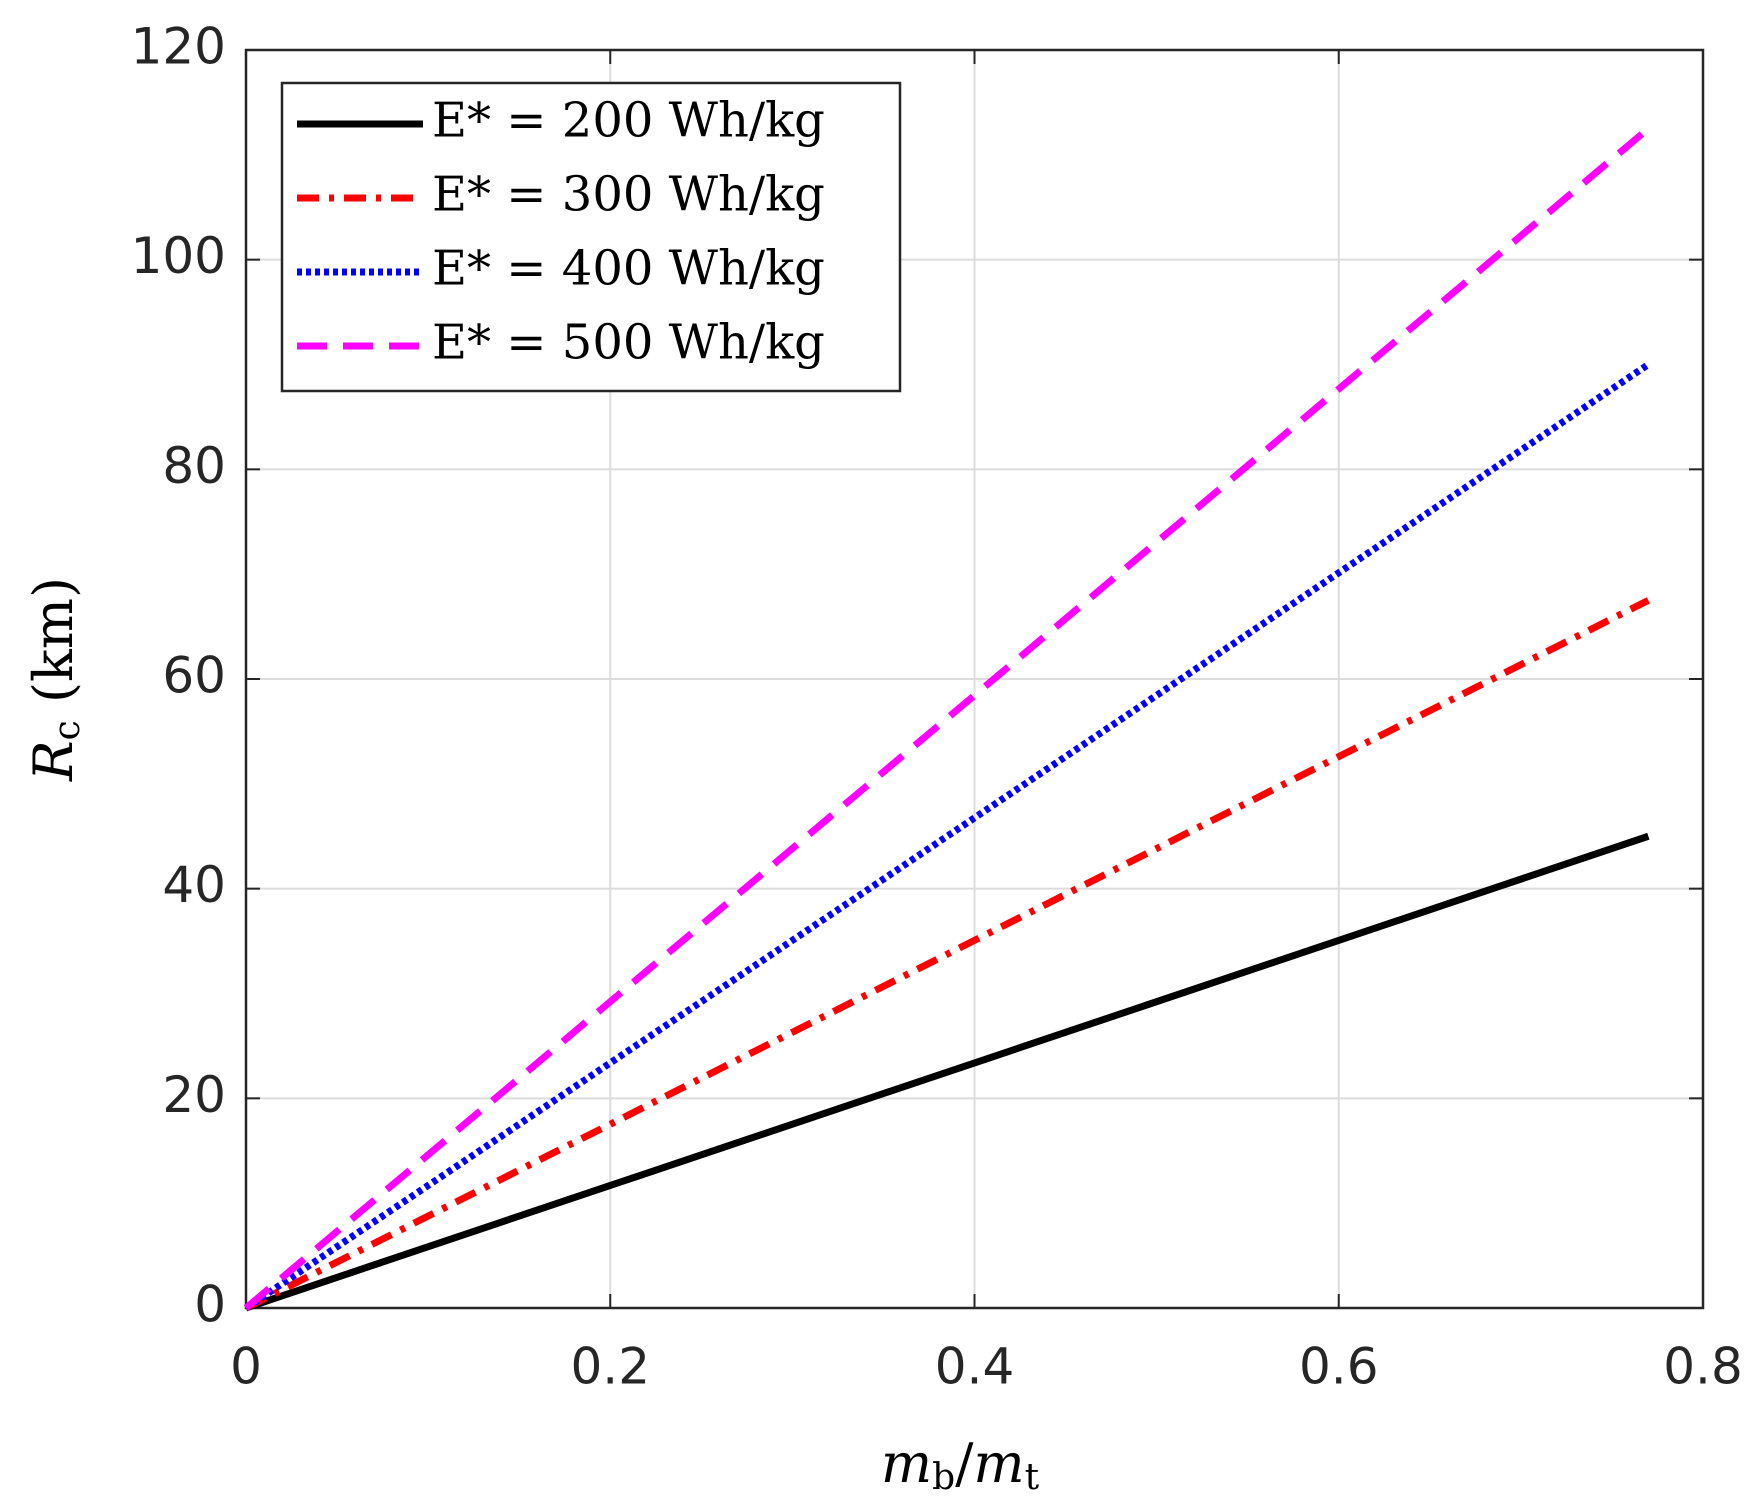 This screenshot has height=1504, width=1759. What do you see at coordinates (67, 730) in the screenshot?
I see `y-label-sub: c` at bounding box center [67, 730].